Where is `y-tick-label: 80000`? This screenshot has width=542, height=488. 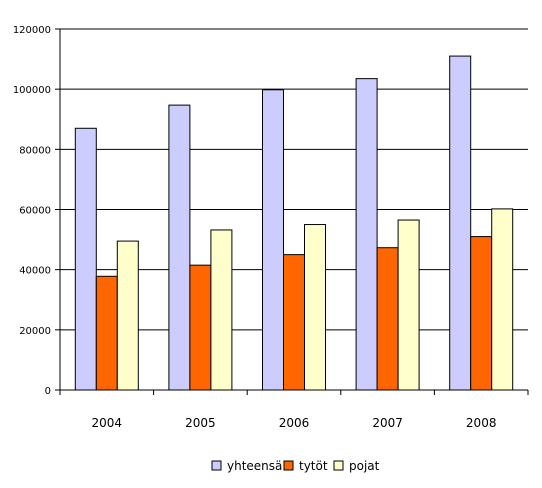 y-tick-label: 80000 is located at coordinates (35, 150).